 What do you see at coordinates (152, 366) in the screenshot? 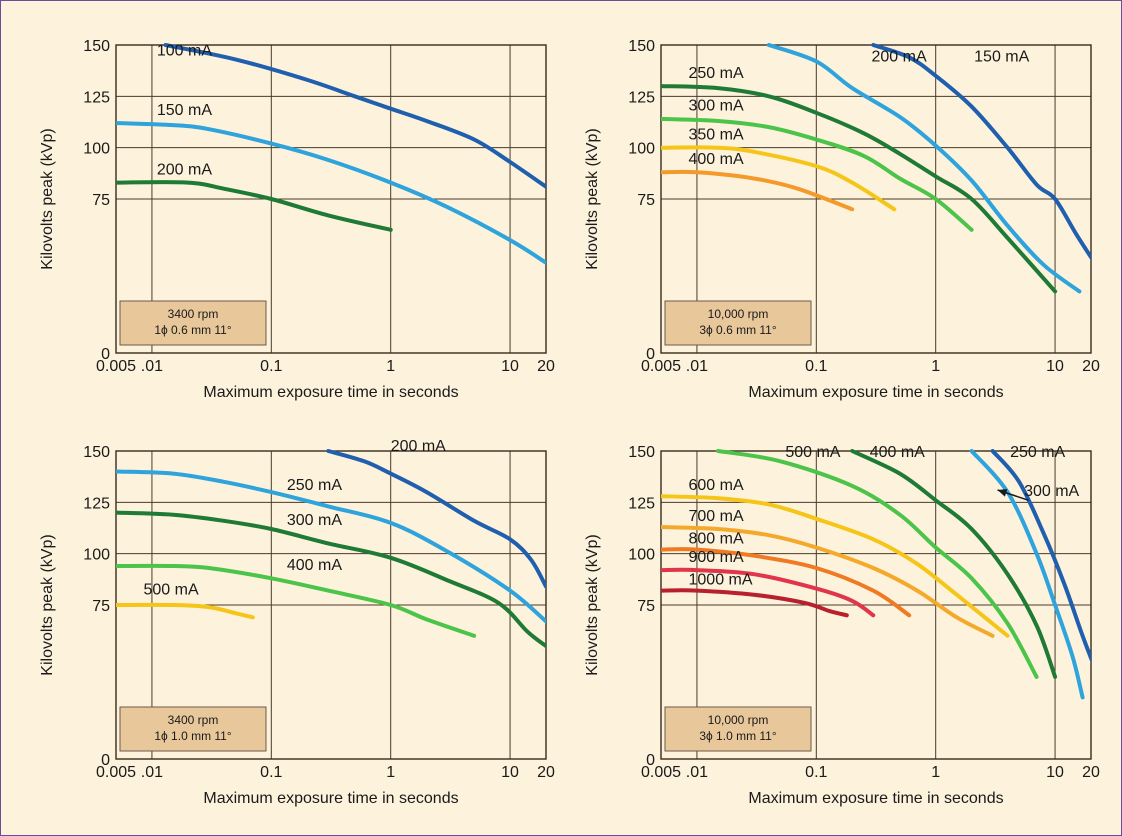
I see `chart-1-x-tick-label: .01` at bounding box center [152, 366].